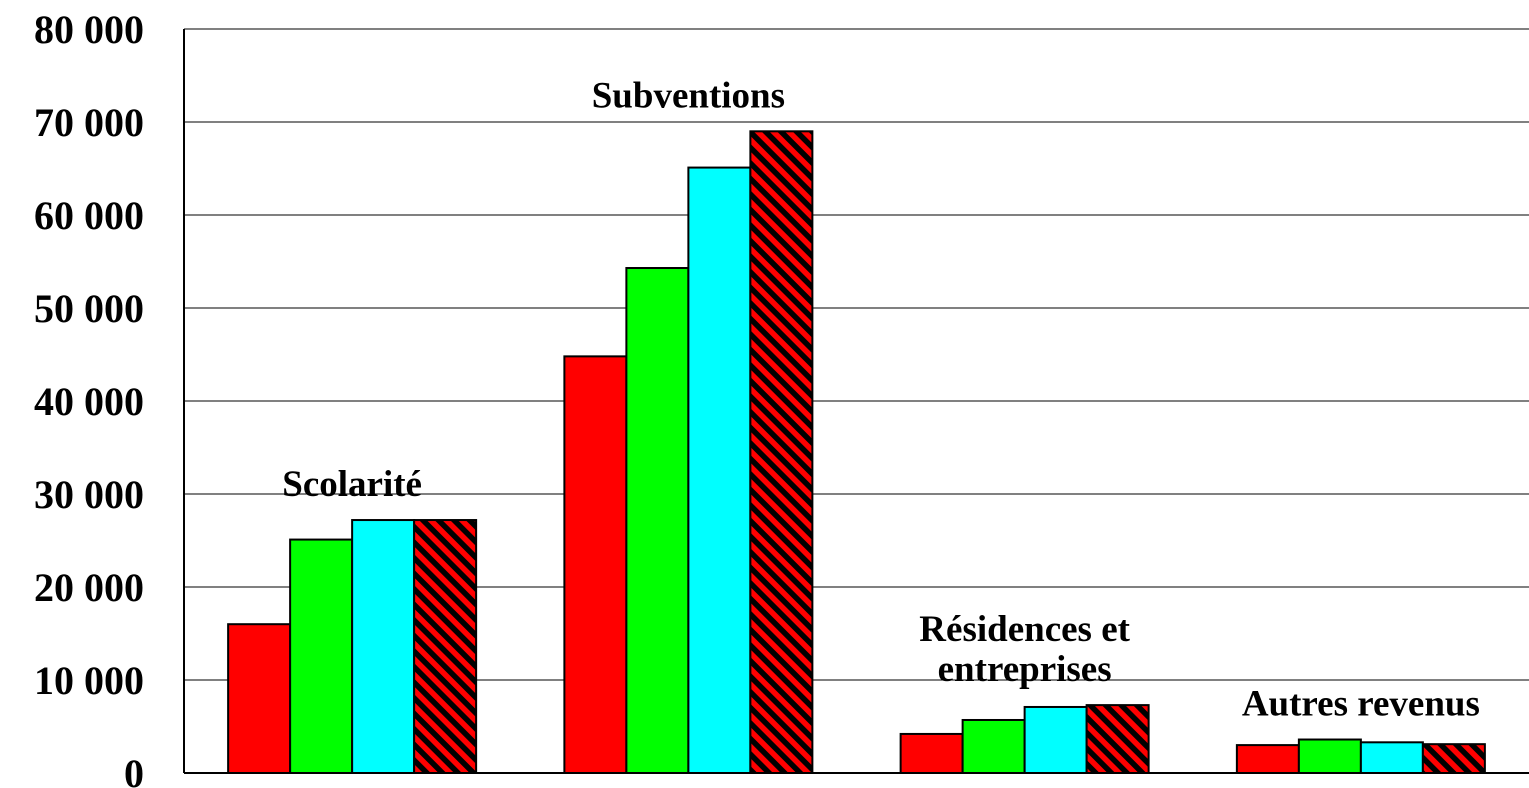 Image resolution: width=1529 pixels, height=788 pixels. What do you see at coordinates (89, 29) in the screenshot?
I see `y-tick-label: 80 000` at bounding box center [89, 29].